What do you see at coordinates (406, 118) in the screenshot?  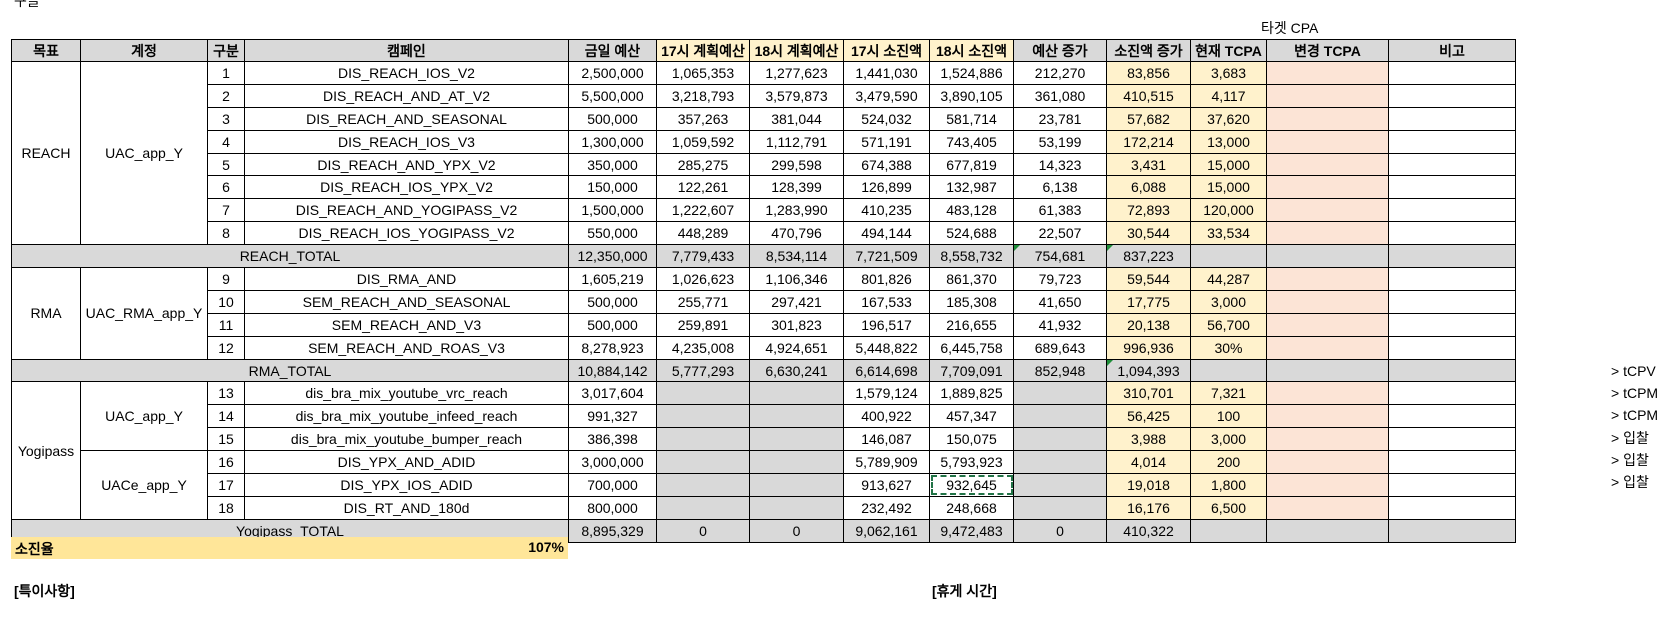 I see `campaign-cell: DIS_REACH_AND_SEASONAL` at bounding box center [406, 118].